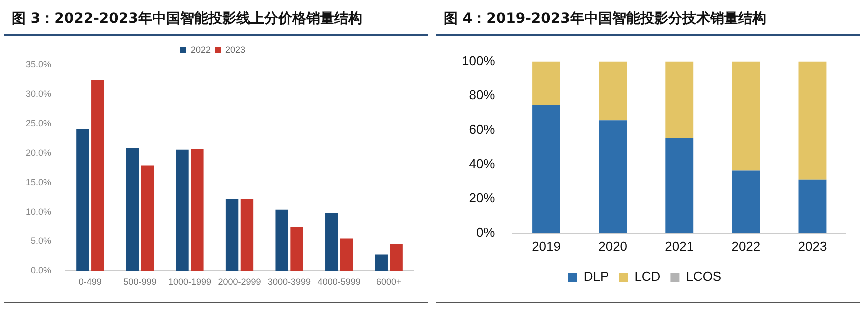 This screenshot has width=864, height=320. Describe the element at coordinates (39, 182) in the screenshot. I see `y-tick-label: 15.0%` at that location.